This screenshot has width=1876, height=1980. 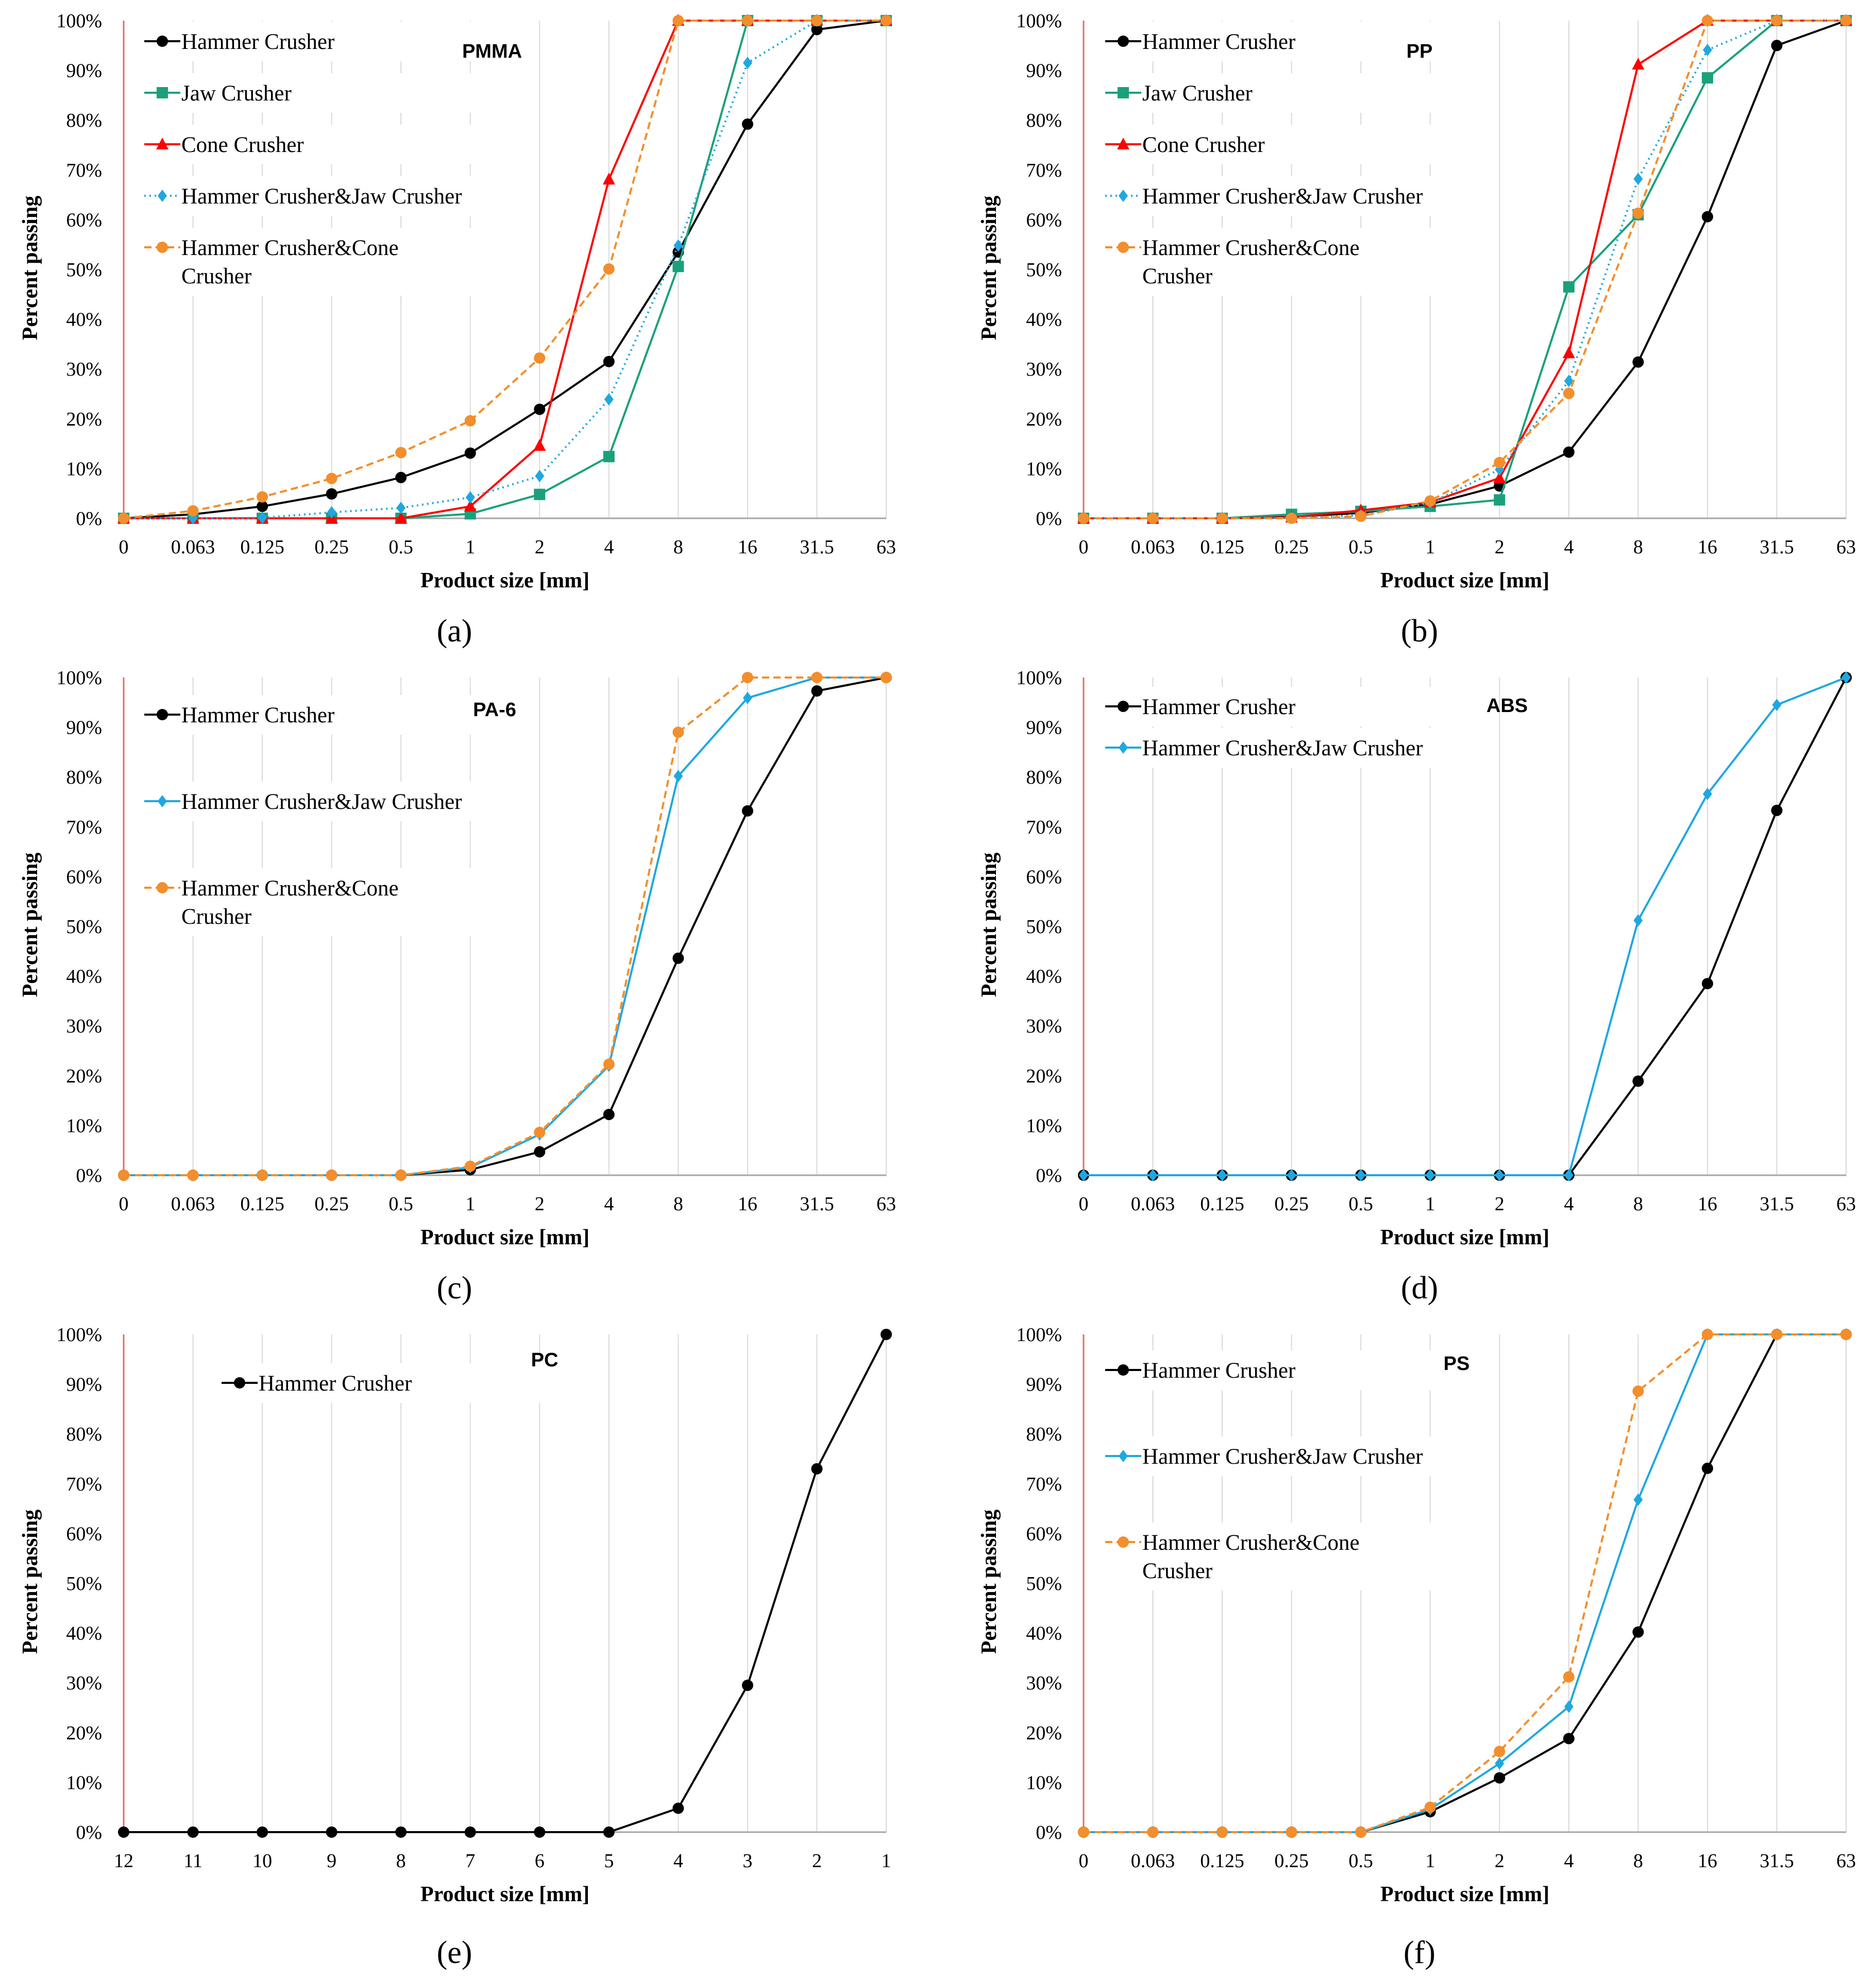 I want to click on y-tick-label: 20%, so click(x=84, y=1076).